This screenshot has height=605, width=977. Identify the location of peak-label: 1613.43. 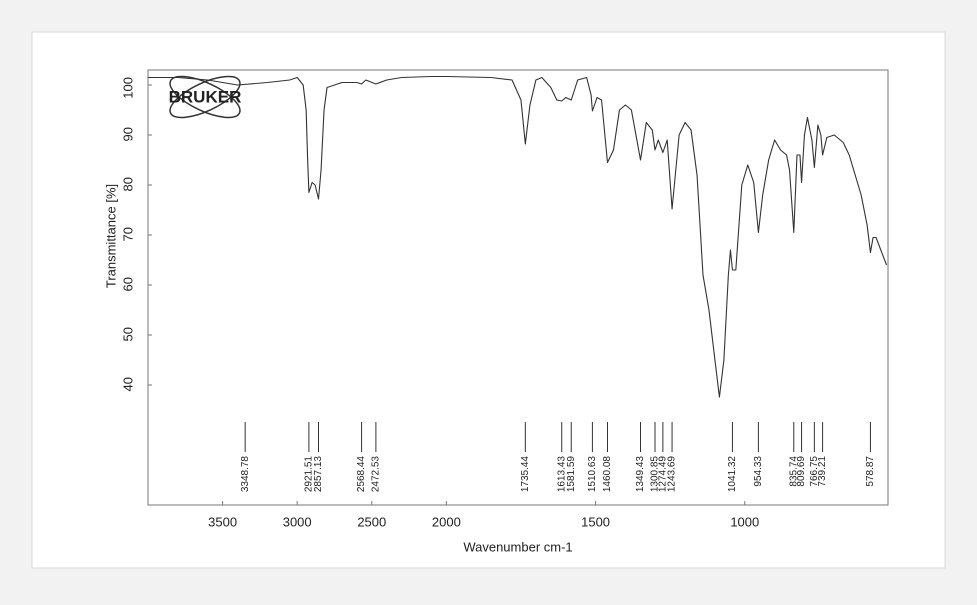
(561, 474).